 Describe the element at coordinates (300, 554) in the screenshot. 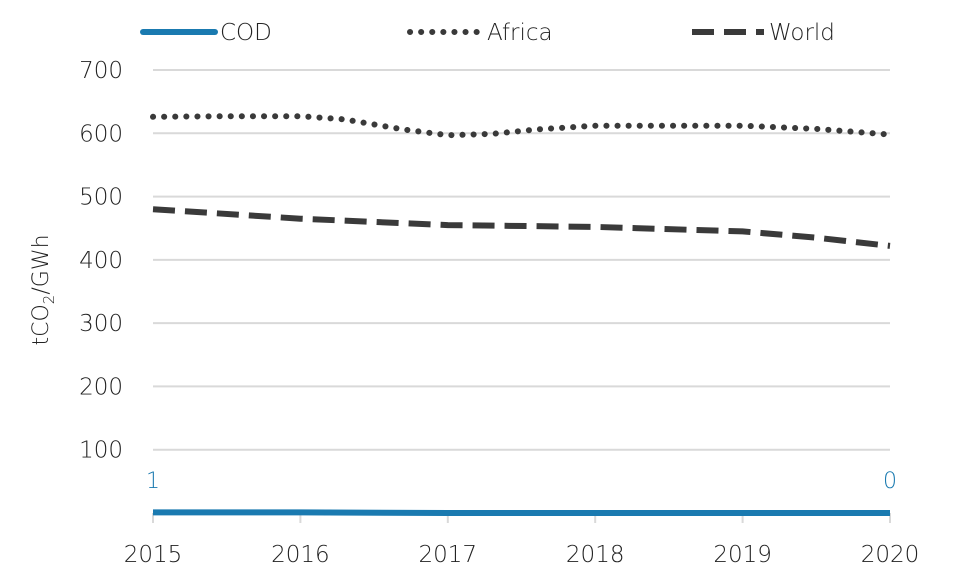

I see `x-tick-label: 2016` at that location.